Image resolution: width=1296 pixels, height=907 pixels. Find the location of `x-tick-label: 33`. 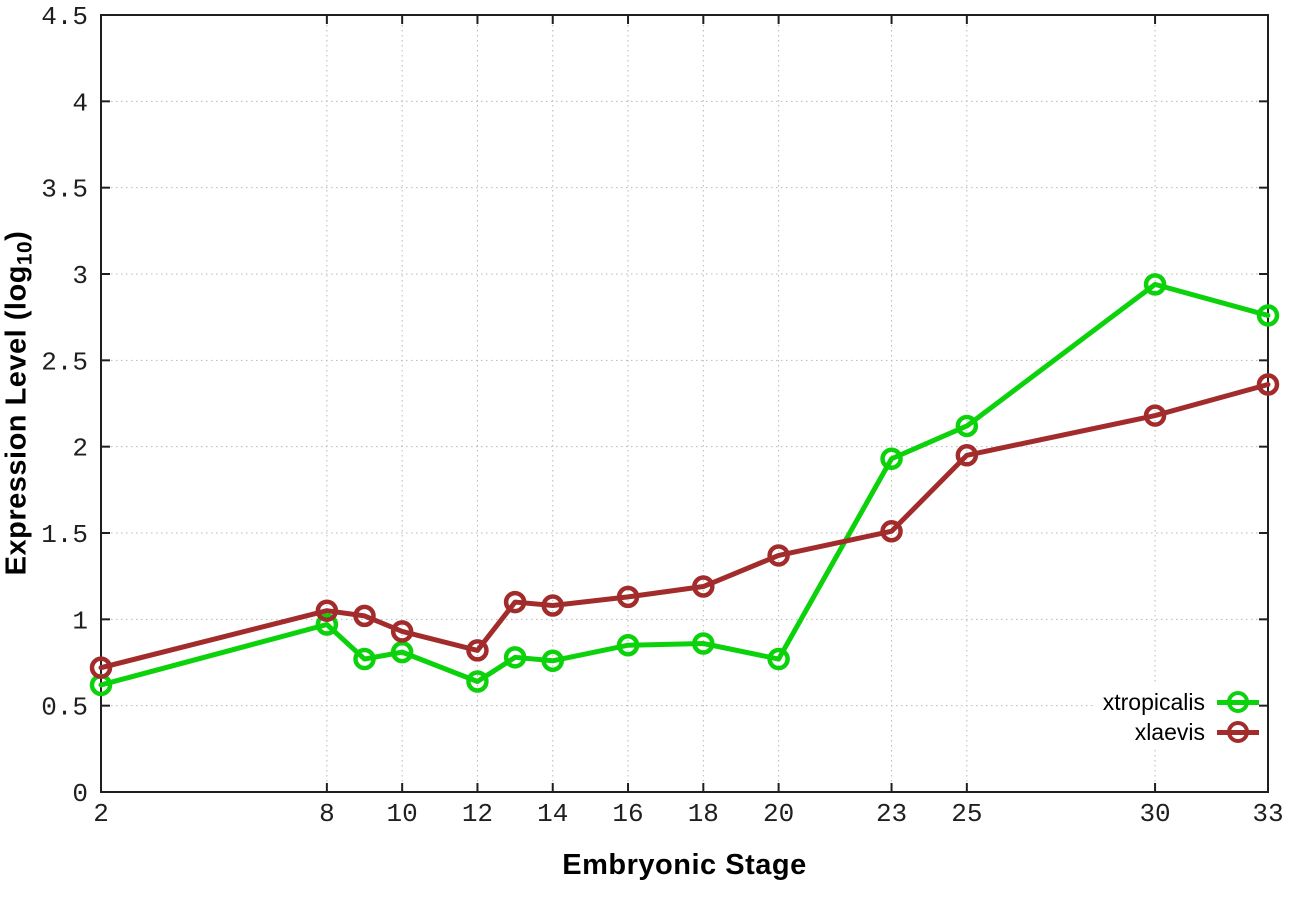

x-tick-label: 33 is located at coordinates (1267, 814).